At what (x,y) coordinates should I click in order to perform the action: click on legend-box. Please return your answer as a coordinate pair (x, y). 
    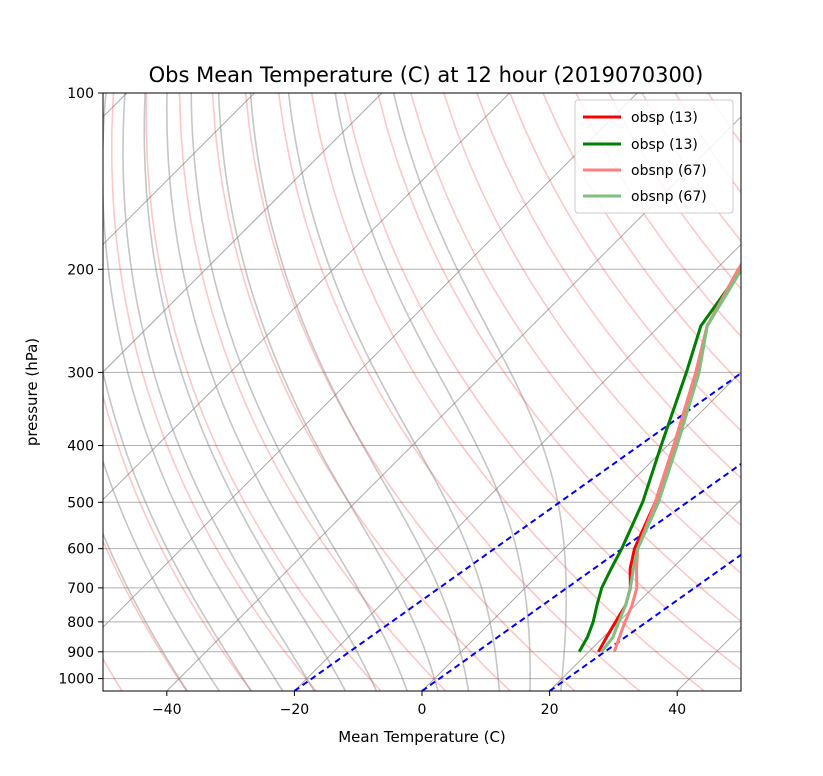
    Looking at the image, I should click on (654, 156).